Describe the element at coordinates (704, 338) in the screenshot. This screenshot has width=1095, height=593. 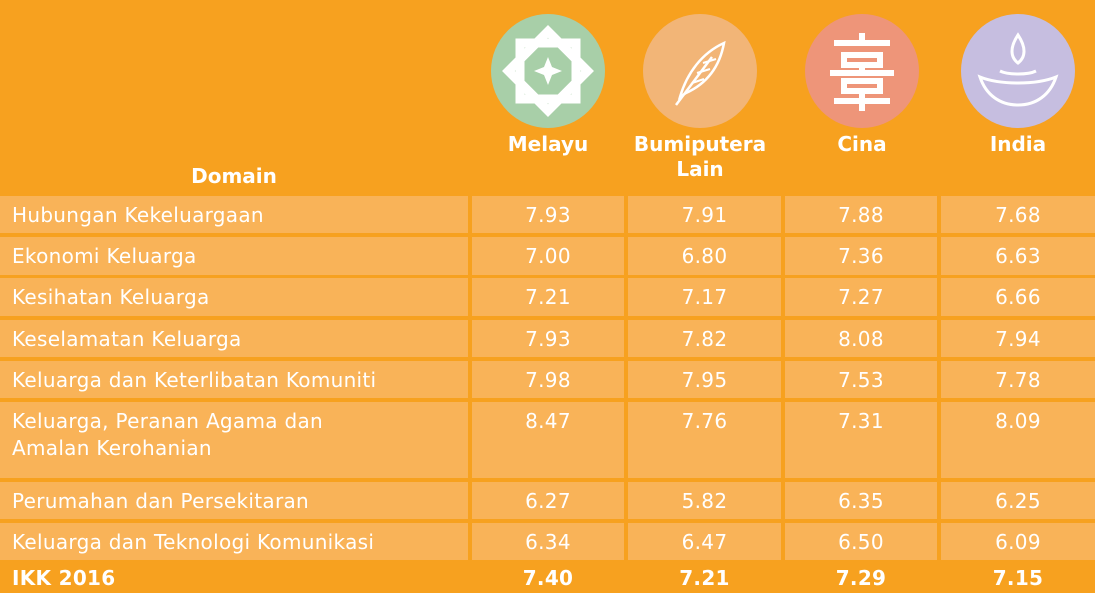
I see `score-cell: 7.82` at that location.